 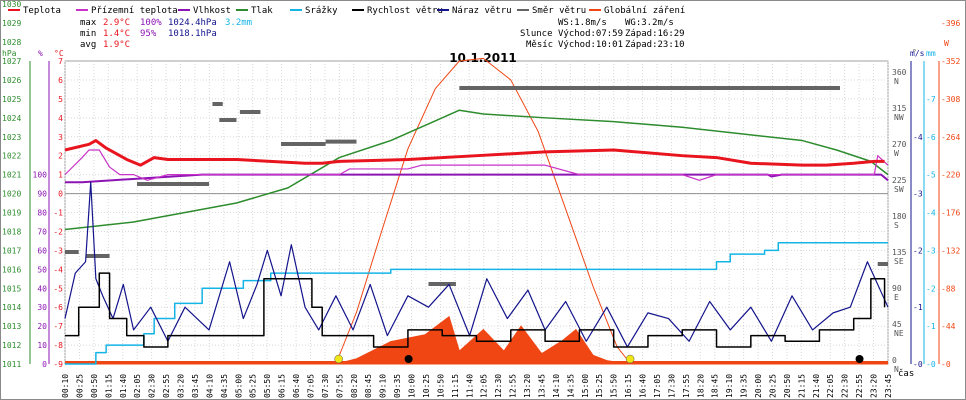 I want to click on stats-label: avg, so click(x=88, y=45).